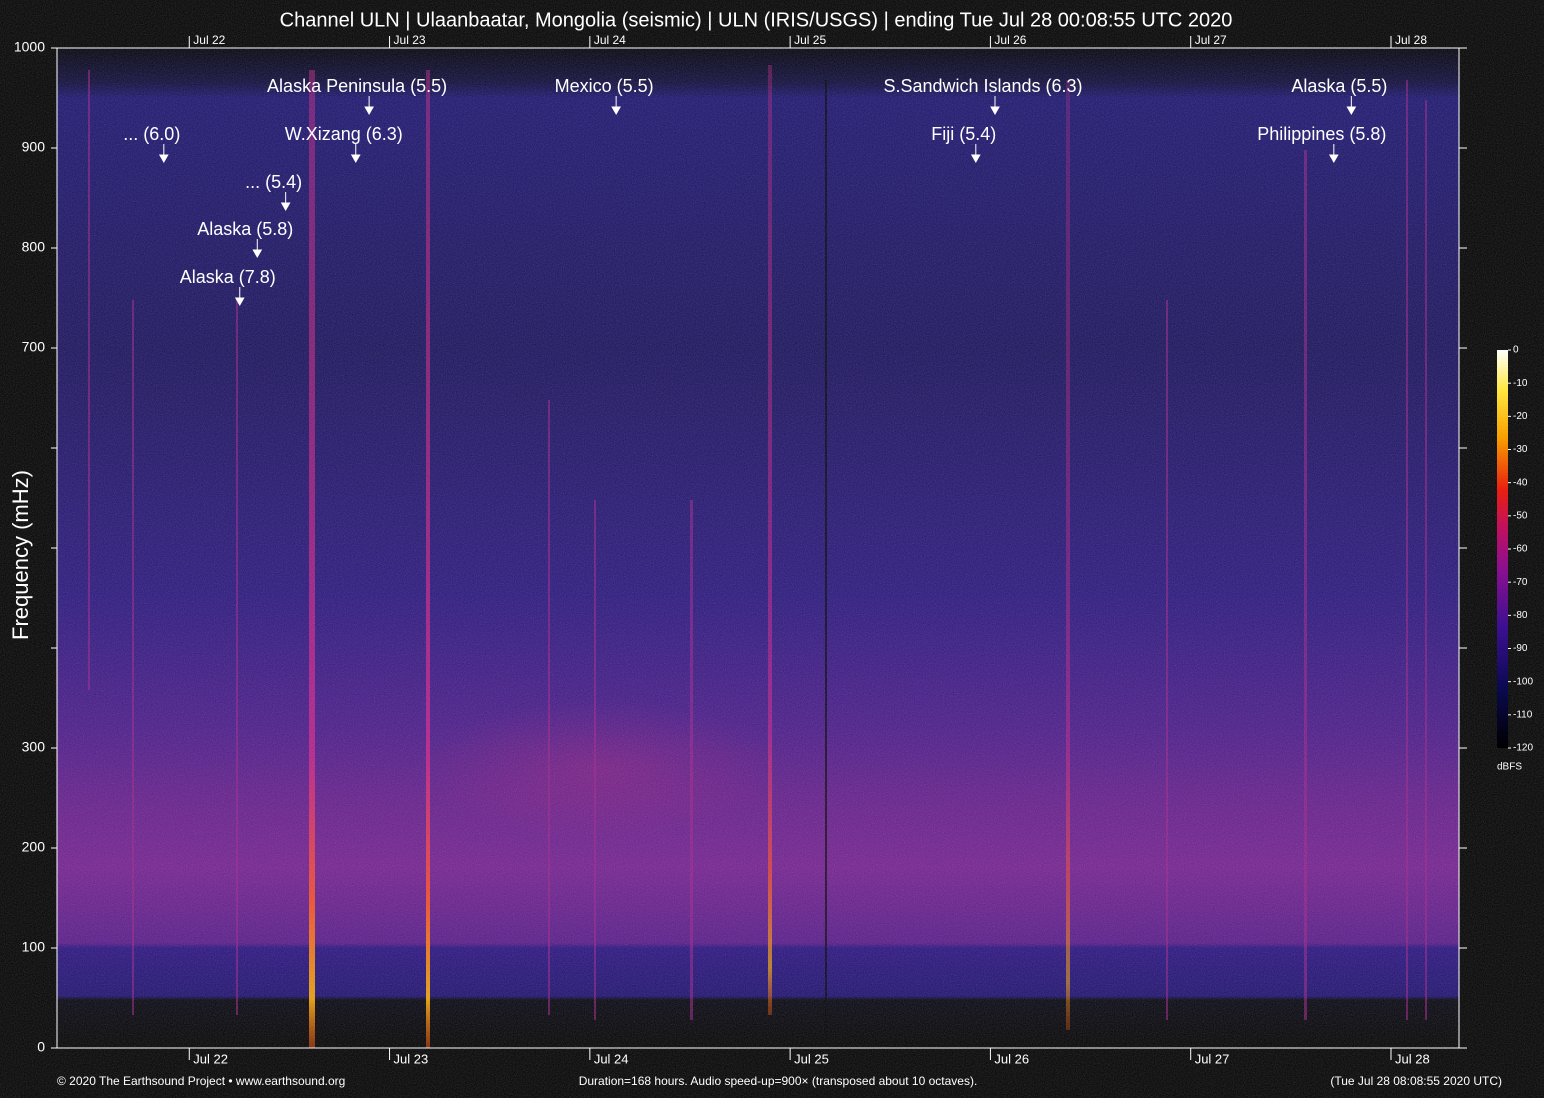 This screenshot has width=1544, height=1098. I want to click on x-tick-label-top: Jul 23, so click(410, 40).